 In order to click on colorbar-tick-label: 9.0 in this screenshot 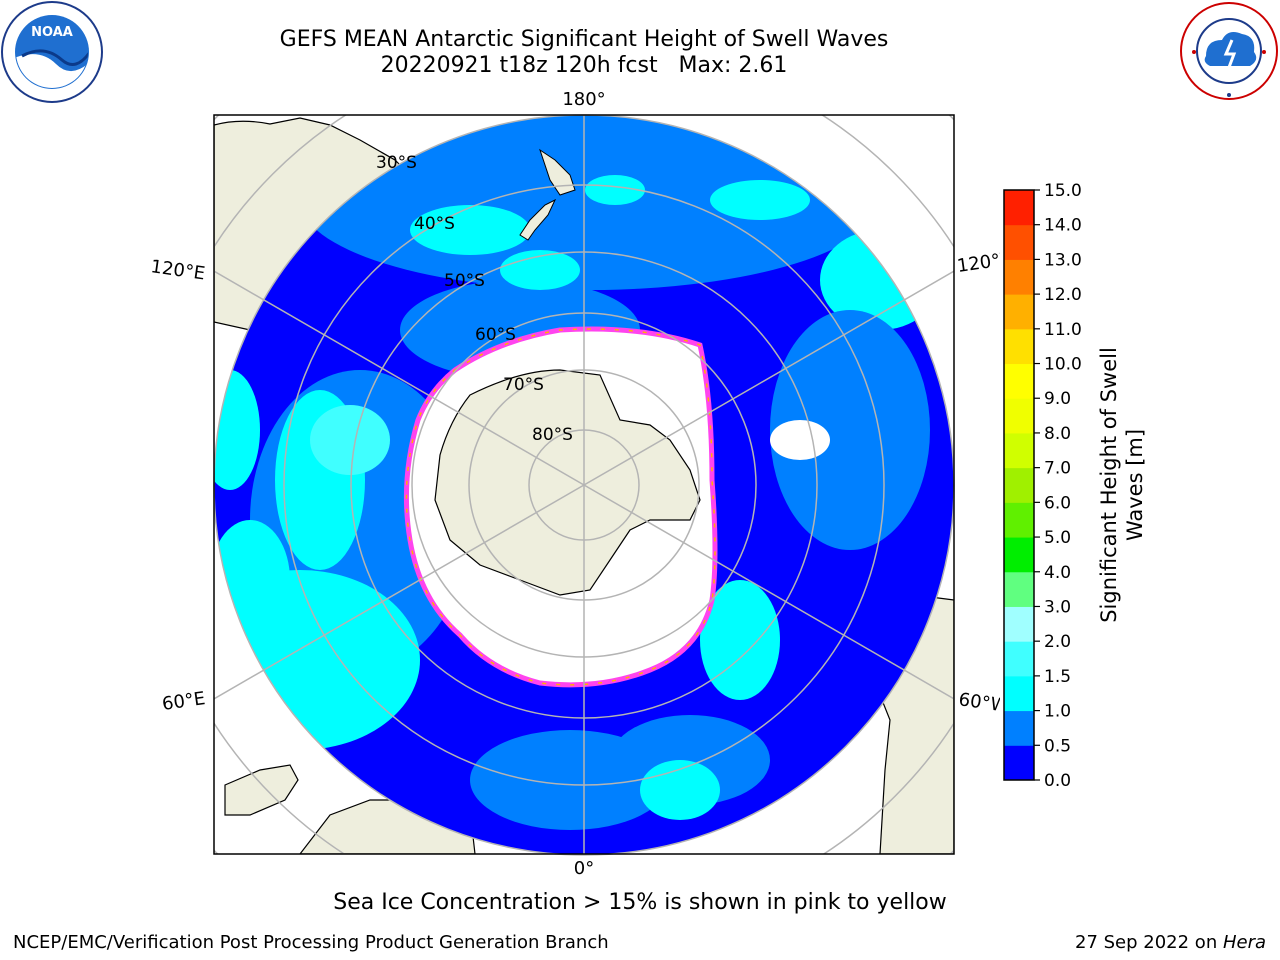, I will do `click(1057, 399)`.